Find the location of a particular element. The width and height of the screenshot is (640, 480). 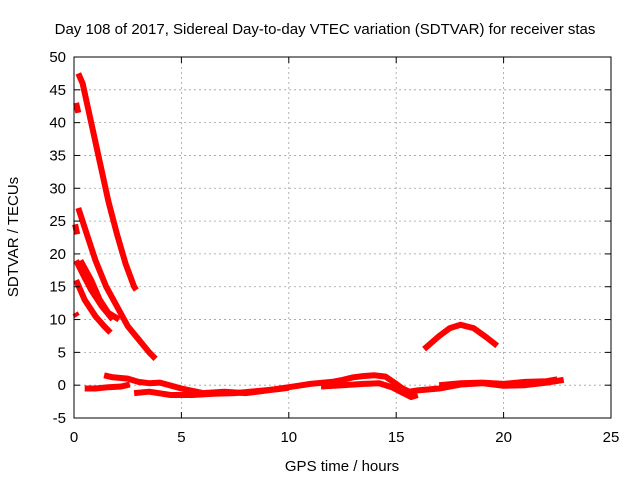

y-tick-label: 50 is located at coordinates (57, 57).